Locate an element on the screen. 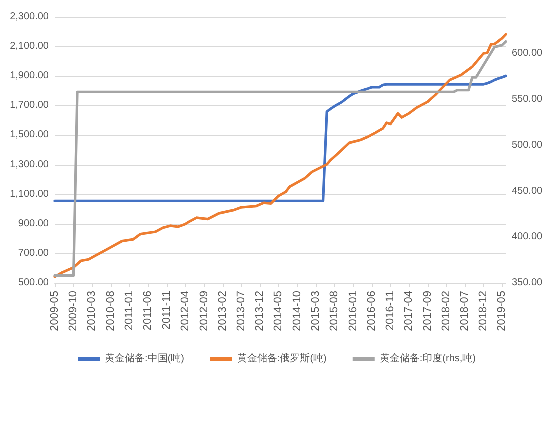 The height and width of the screenshot is (426, 554). x-tick-label: 2017-04 is located at coordinates (409, 311).